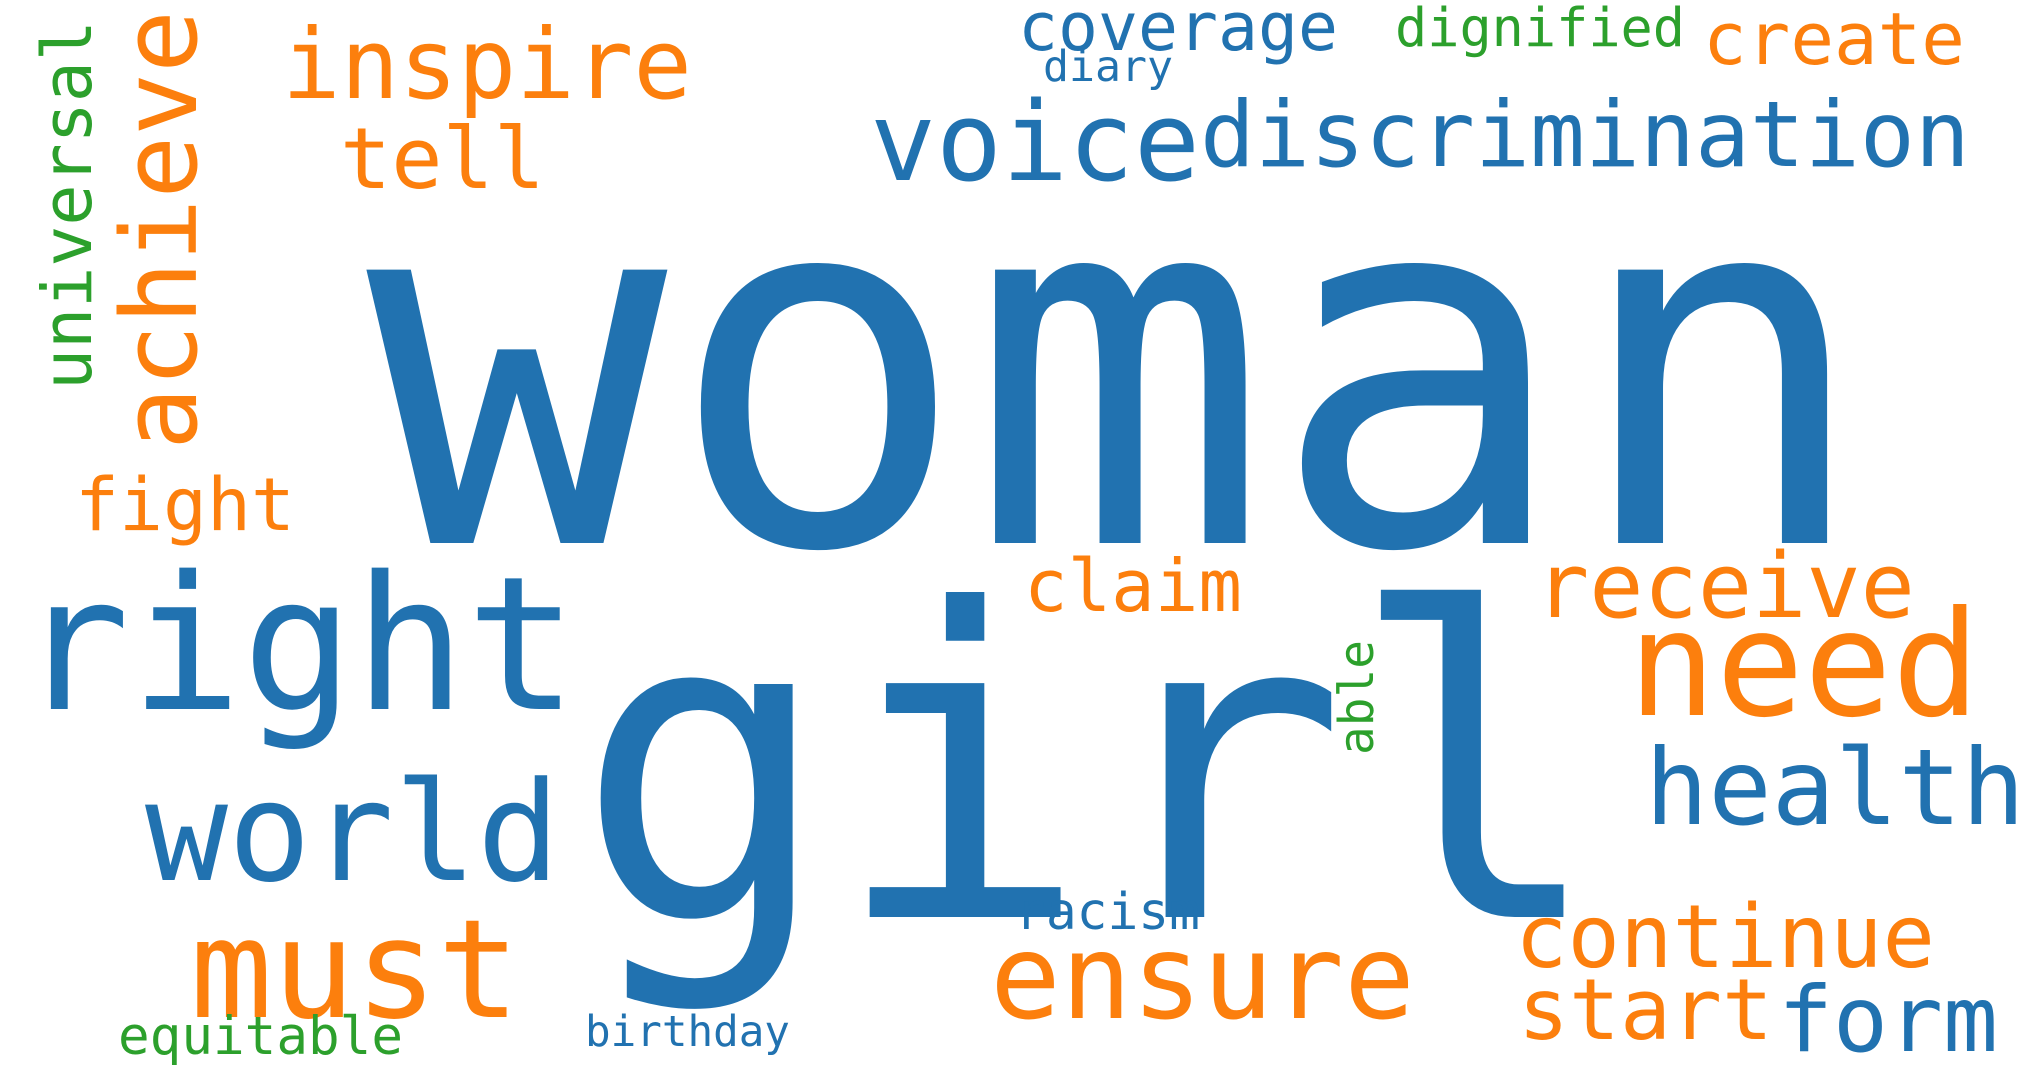  What do you see at coordinates (352, 832) in the screenshot?
I see `word-world: world` at bounding box center [352, 832].